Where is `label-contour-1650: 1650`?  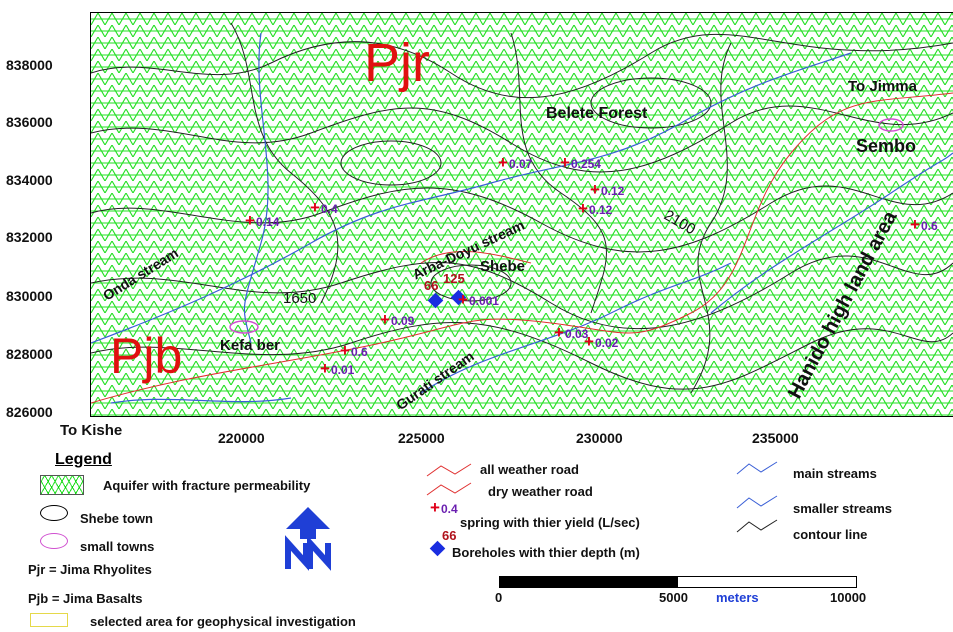 label-contour-1650: 1650 is located at coordinates (300, 298).